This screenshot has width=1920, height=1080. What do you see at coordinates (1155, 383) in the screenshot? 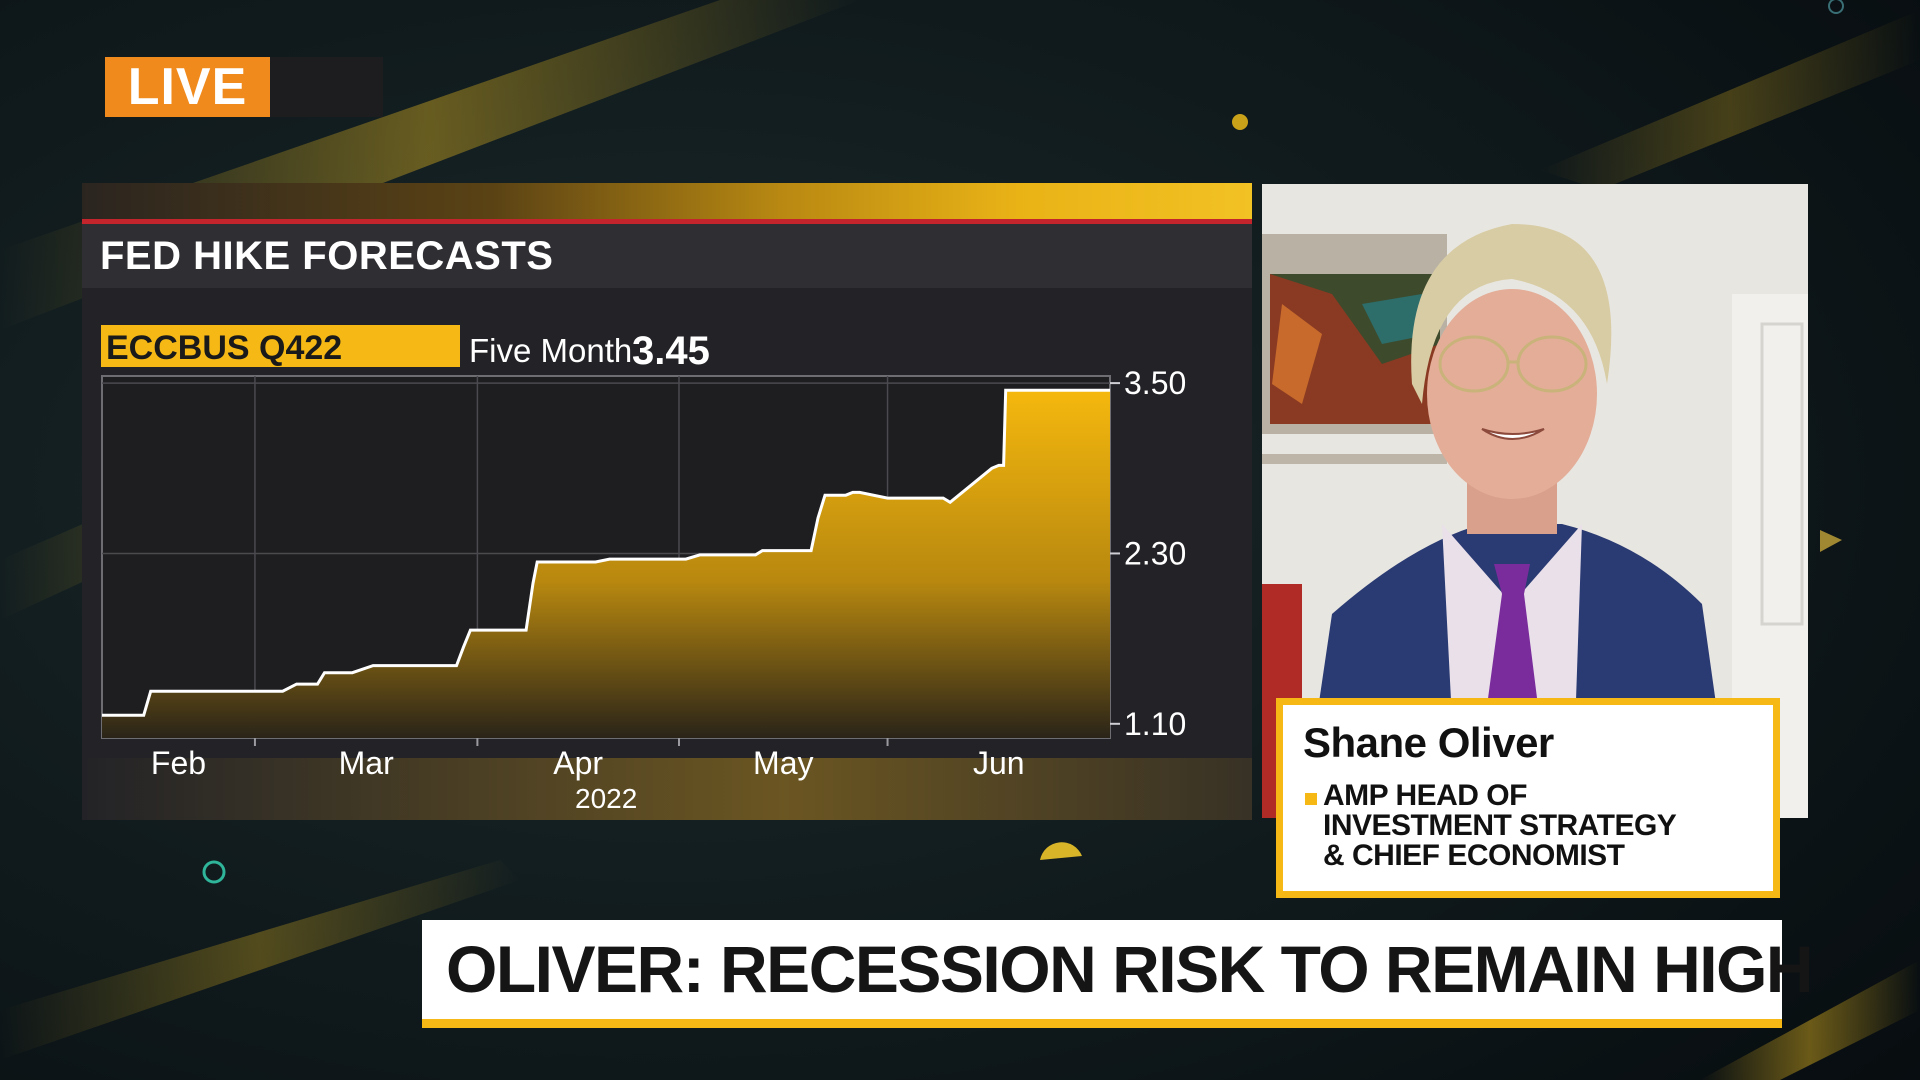
I see `y-tick-label: 3.50` at bounding box center [1155, 383].